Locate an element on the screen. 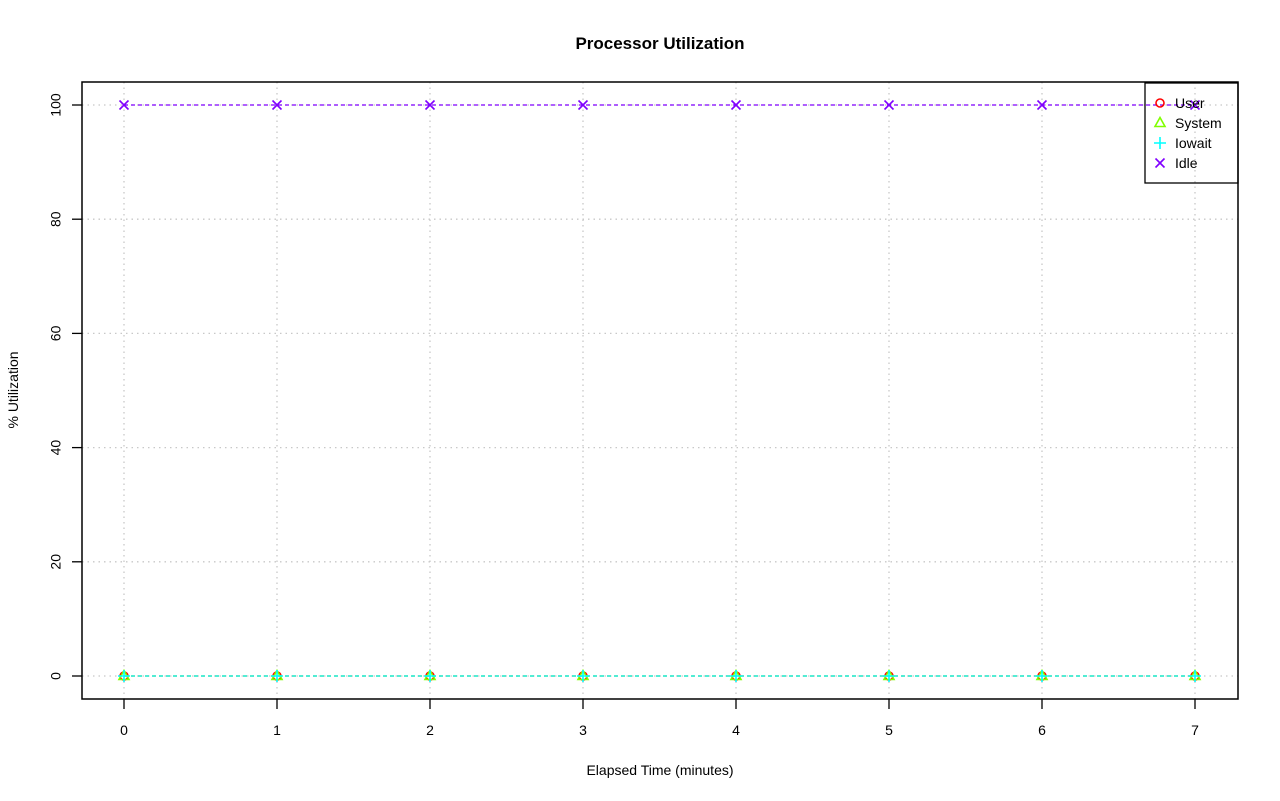 The height and width of the screenshot is (801, 1280). legend-marker-idle is located at coordinates (1160, 163).